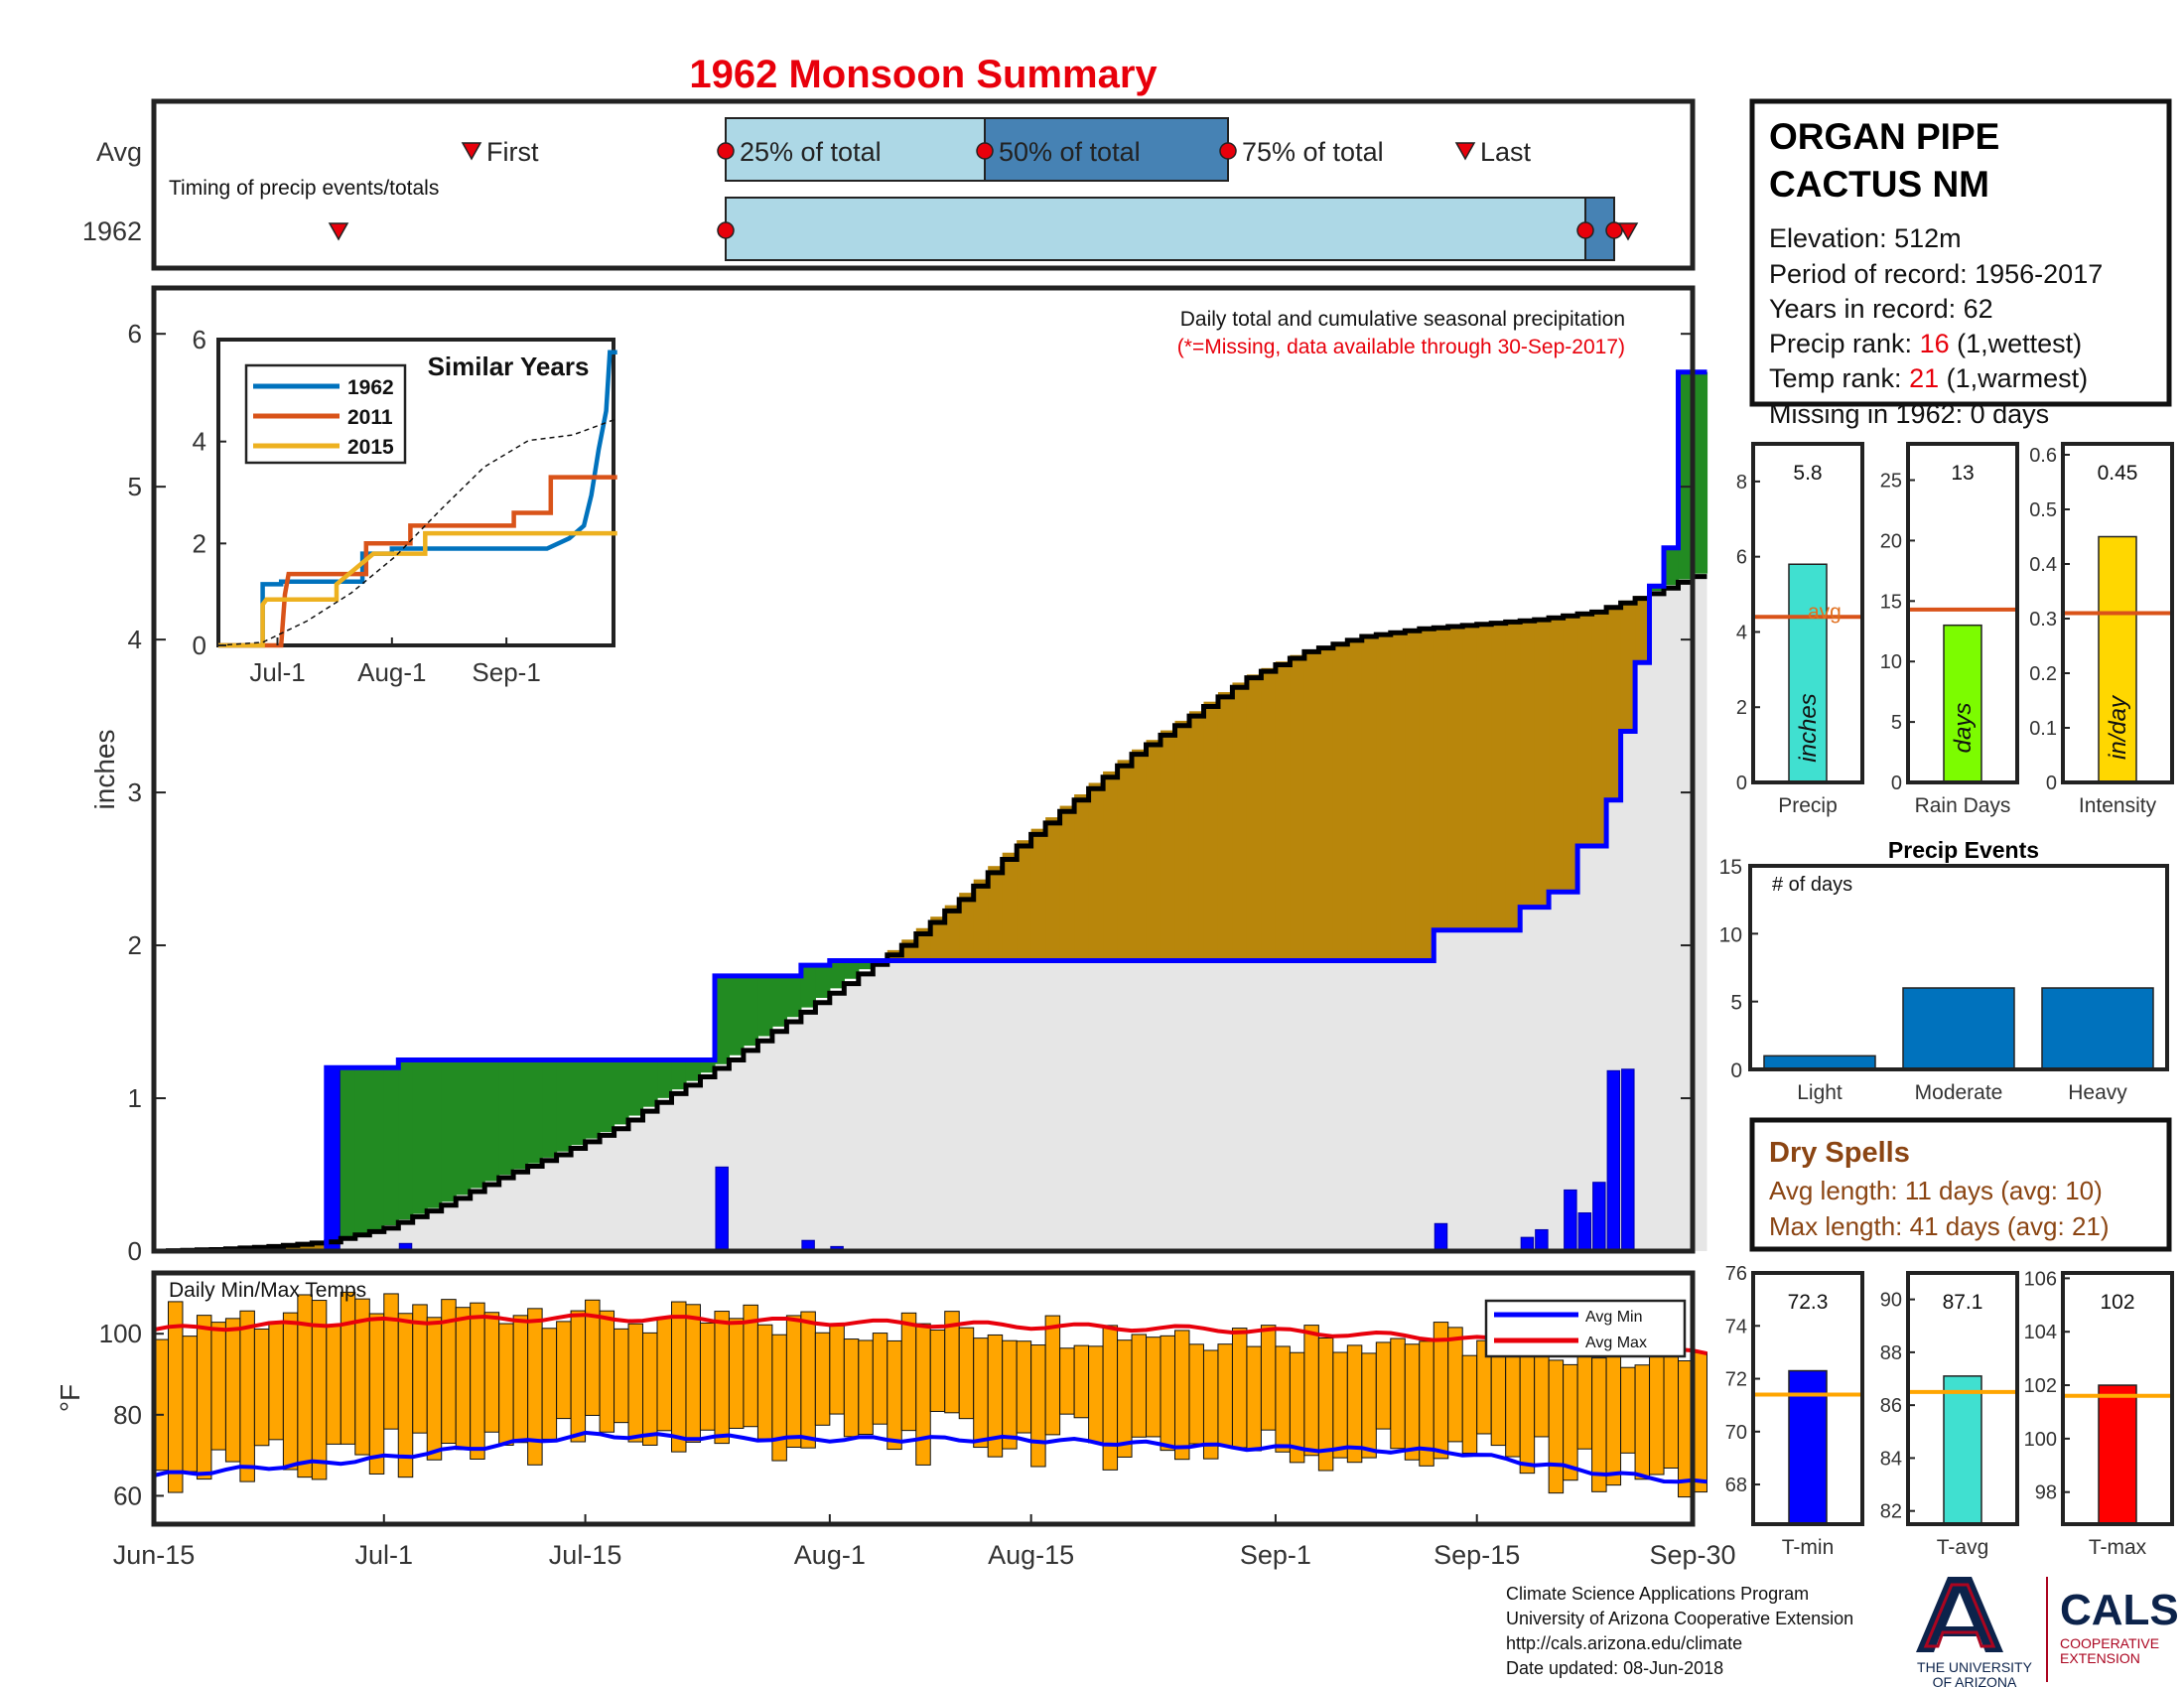 The height and width of the screenshot is (1688, 2184). I want to click on precip-chart-frame, so click(1807, 613).